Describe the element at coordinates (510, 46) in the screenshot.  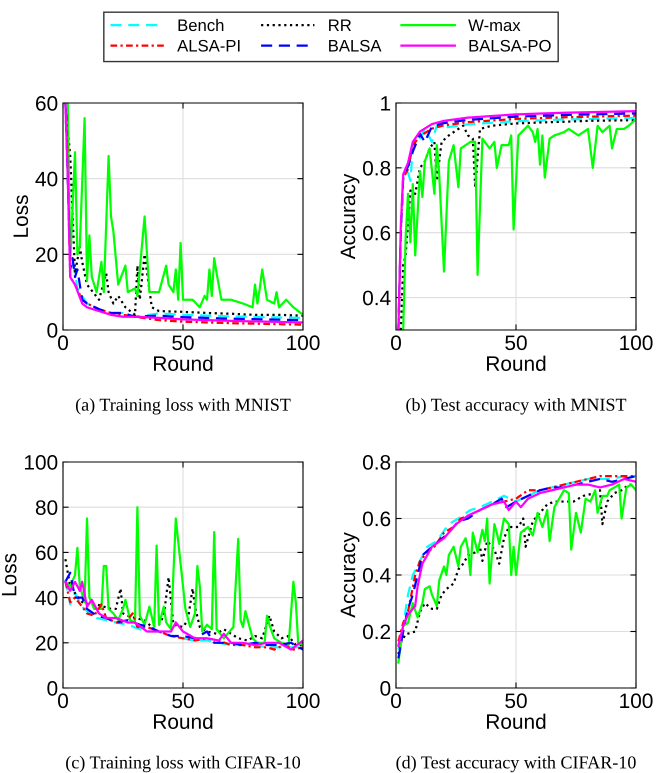
I see `legend-label: BALSA-PO` at that location.